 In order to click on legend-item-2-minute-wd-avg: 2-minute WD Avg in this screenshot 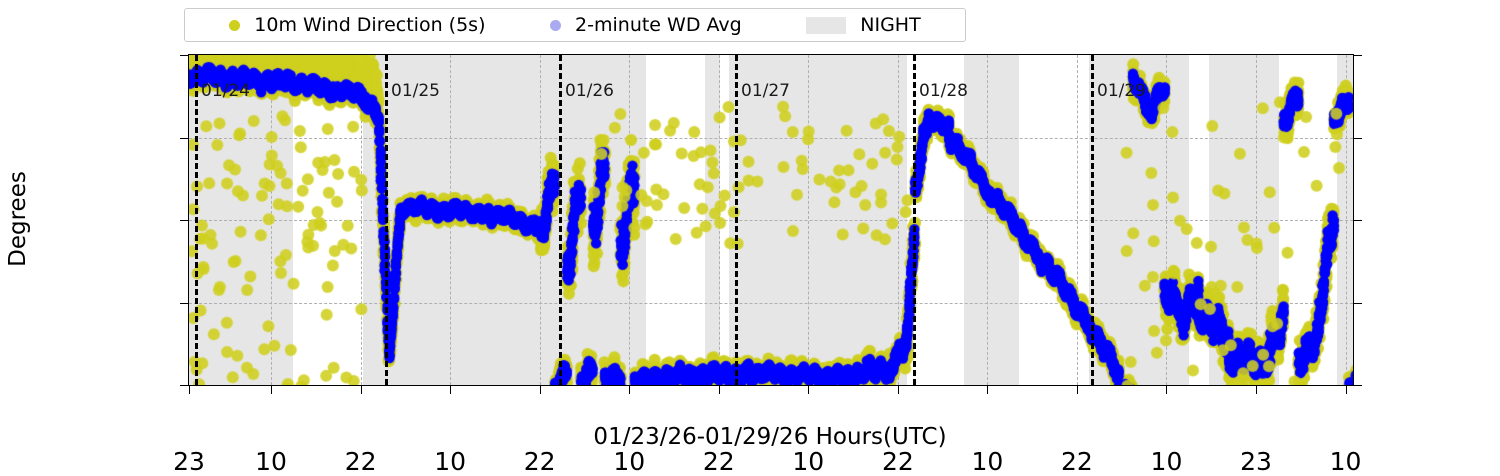, I will do `click(646, 25)`.